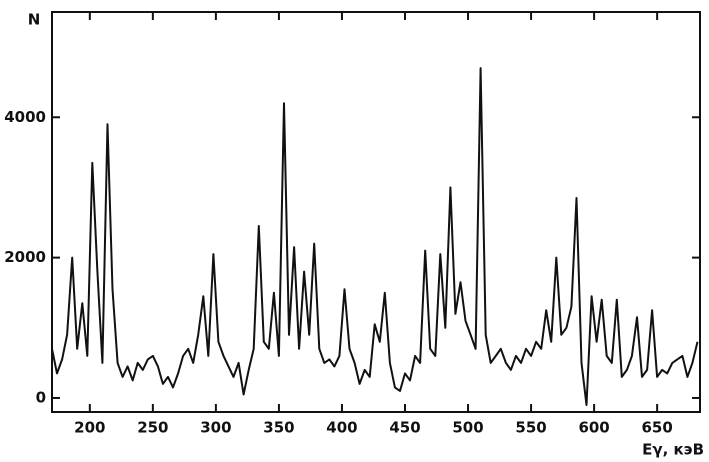  Describe the element at coordinates (656, 428) in the screenshot. I see `x-tick-label: 650` at that location.